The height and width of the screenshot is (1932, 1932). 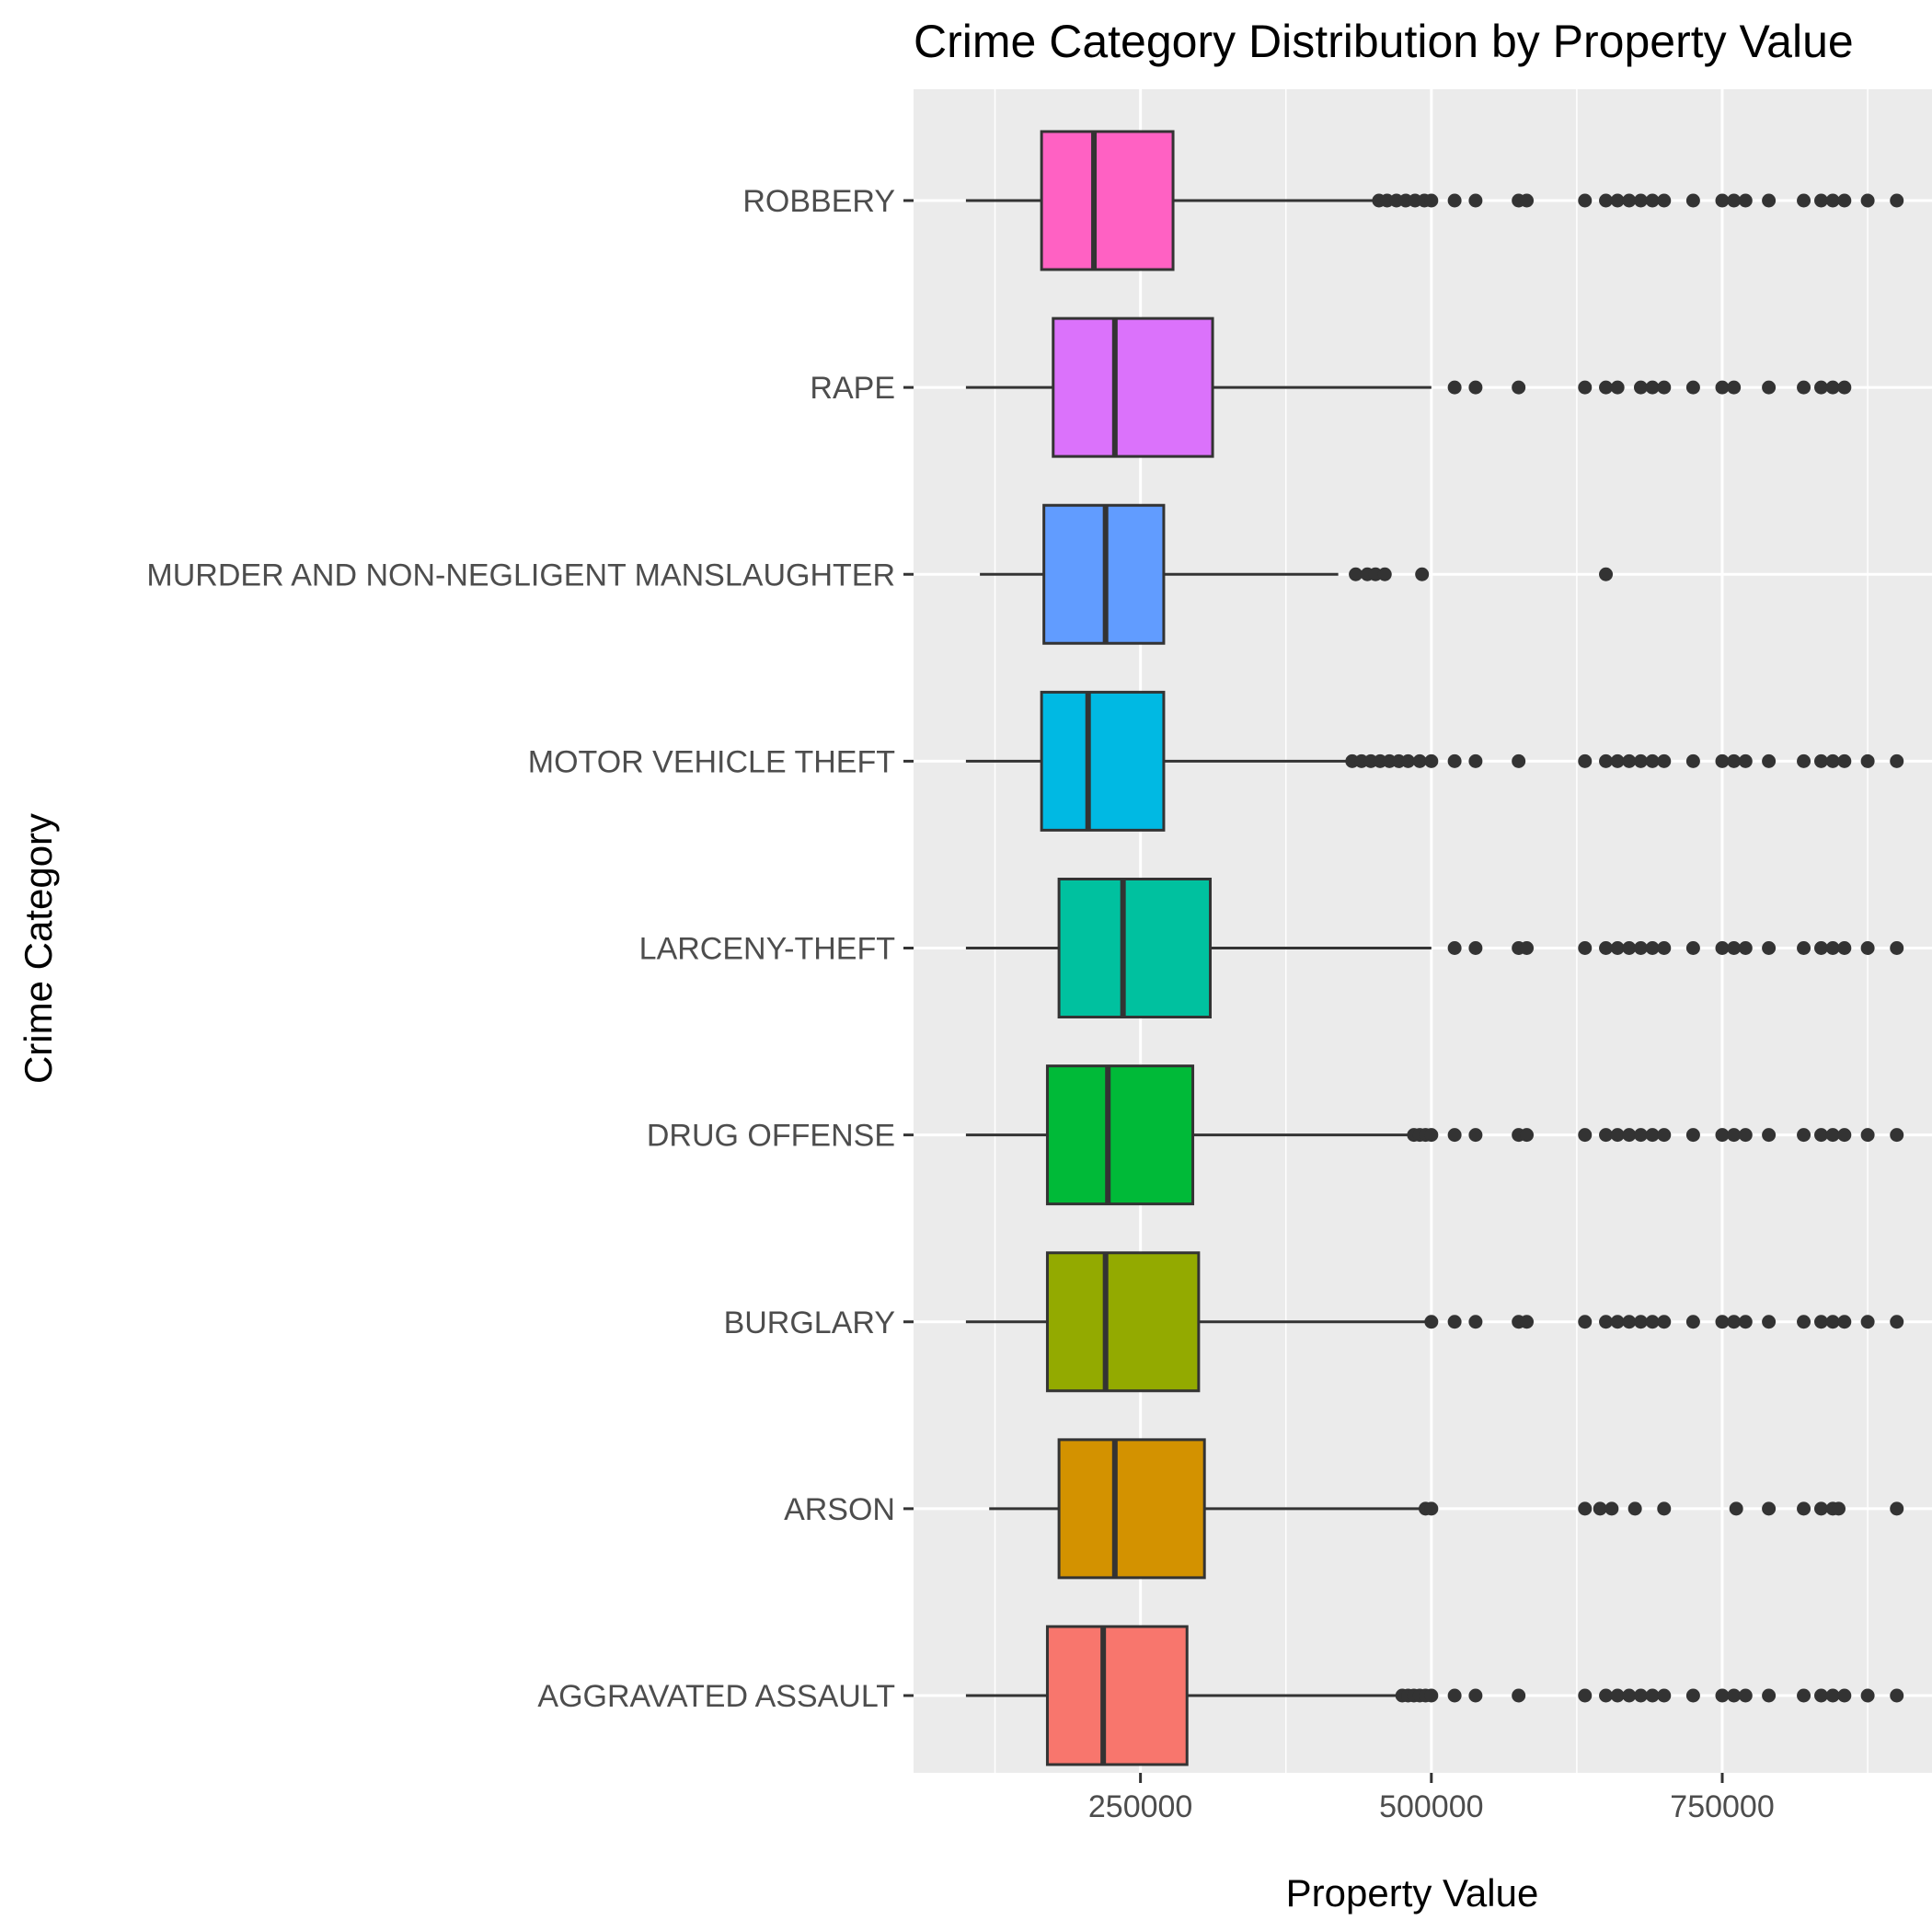 I want to click on y-tick-label: LARCENY-THEFT, so click(x=767, y=949).